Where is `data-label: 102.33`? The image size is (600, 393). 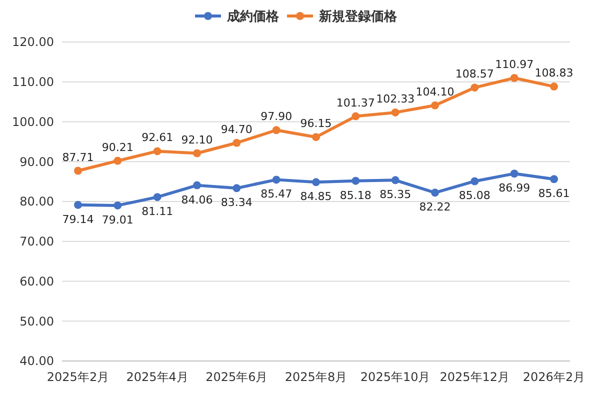 data-label: 102.33 is located at coordinates (395, 99).